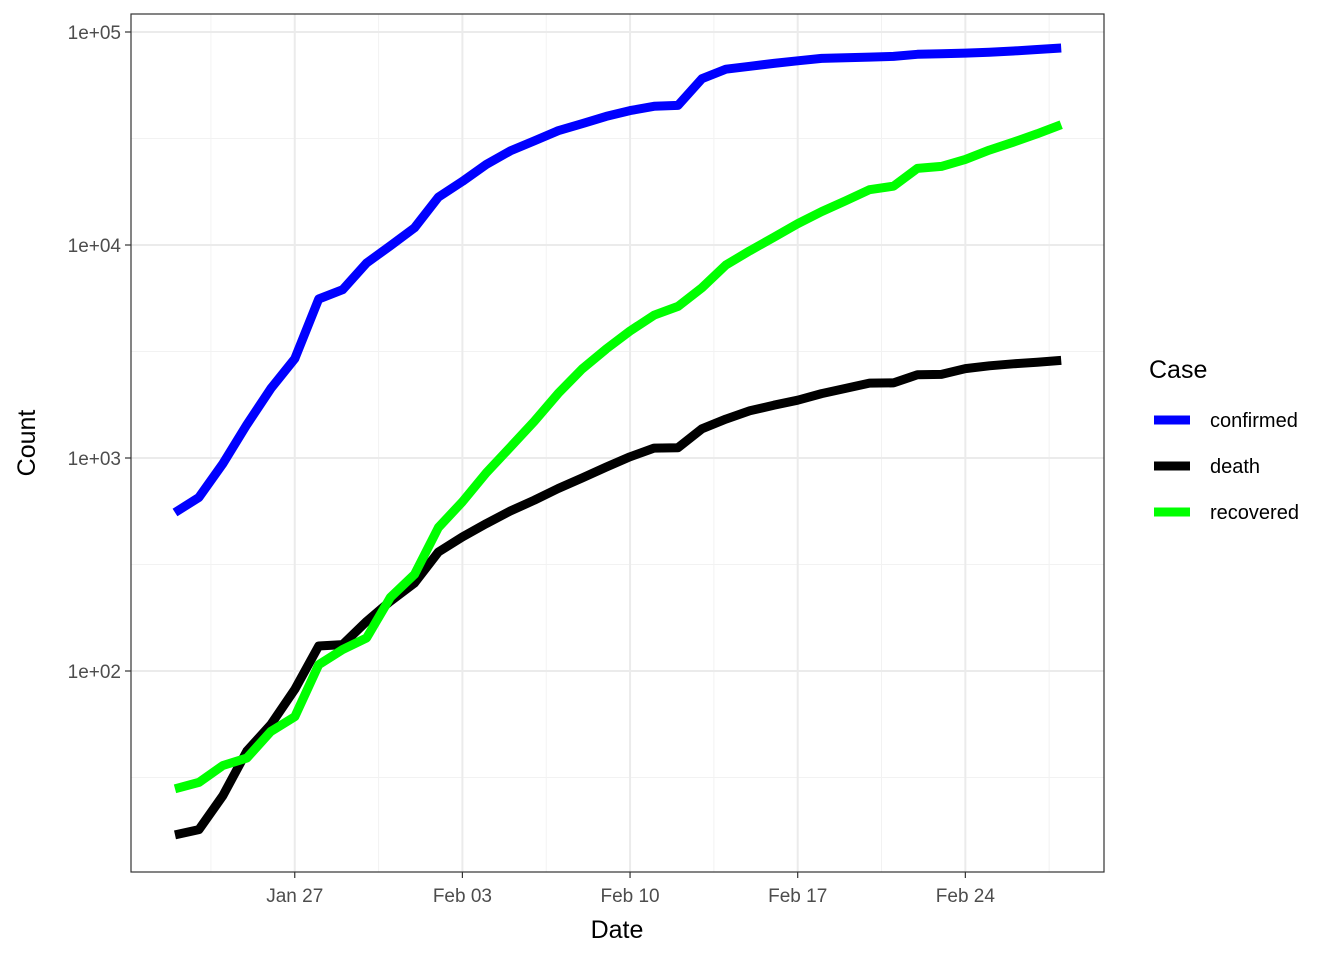 This screenshot has width=1344, height=960. Describe the element at coordinates (1235, 467) in the screenshot. I see `legend-label-death: death` at that location.